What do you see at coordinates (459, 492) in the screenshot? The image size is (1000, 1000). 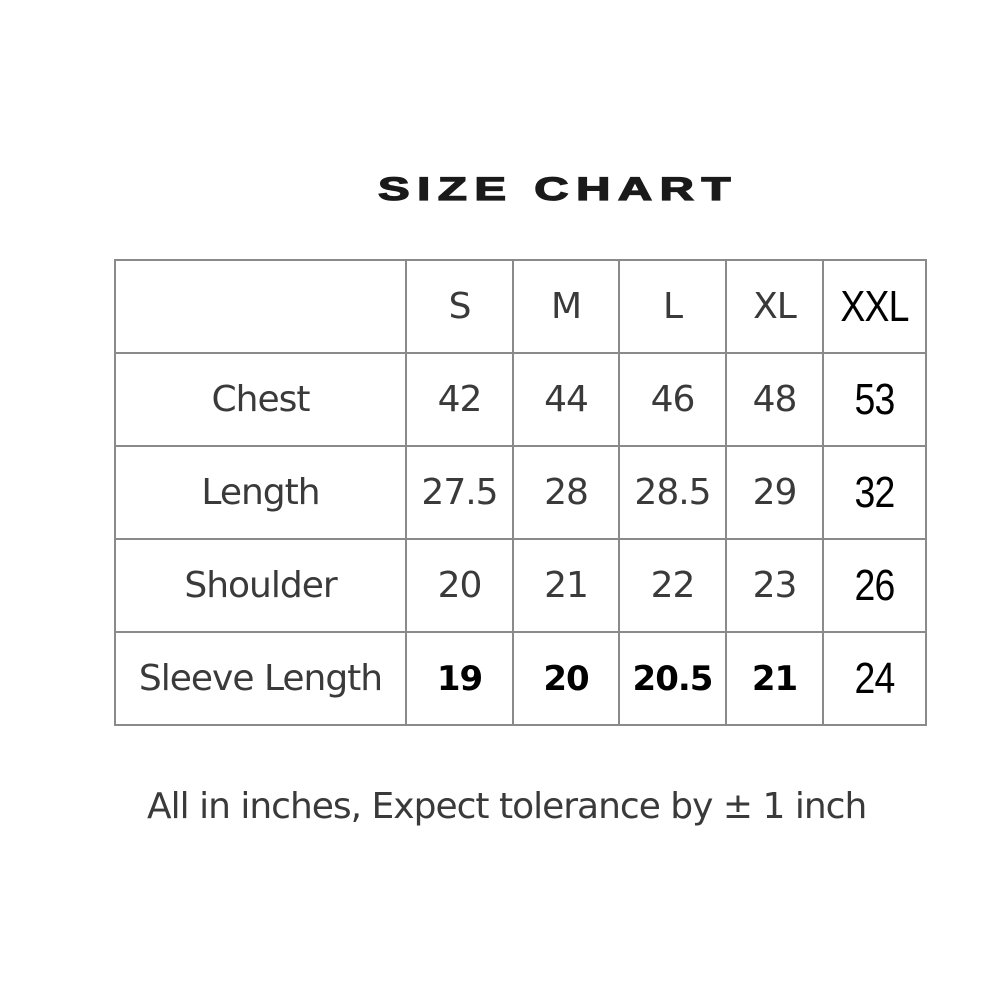 I see `measurement-cell: 27.5` at bounding box center [459, 492].